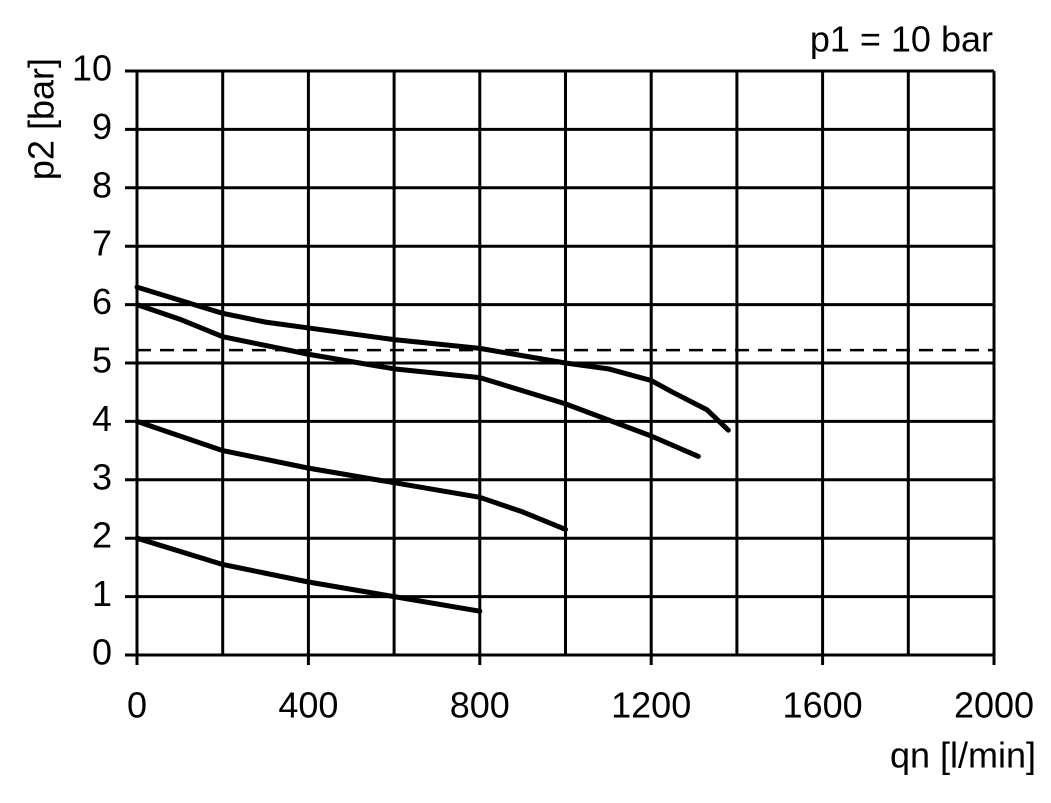 This screenshot has width=1051, height=803. Describe the element at coordinates (963, 755) in the screenshot. I see `x-axis-label: qn [l/min]` at that location.